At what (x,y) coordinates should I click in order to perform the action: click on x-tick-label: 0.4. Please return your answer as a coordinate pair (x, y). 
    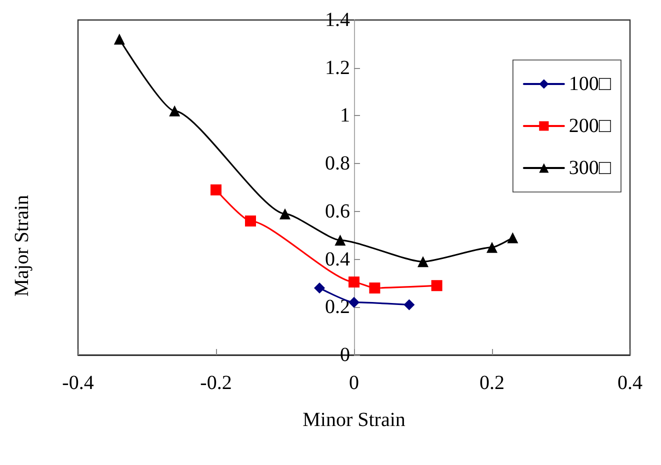
    Looking at the image, I should click on (630, 383).